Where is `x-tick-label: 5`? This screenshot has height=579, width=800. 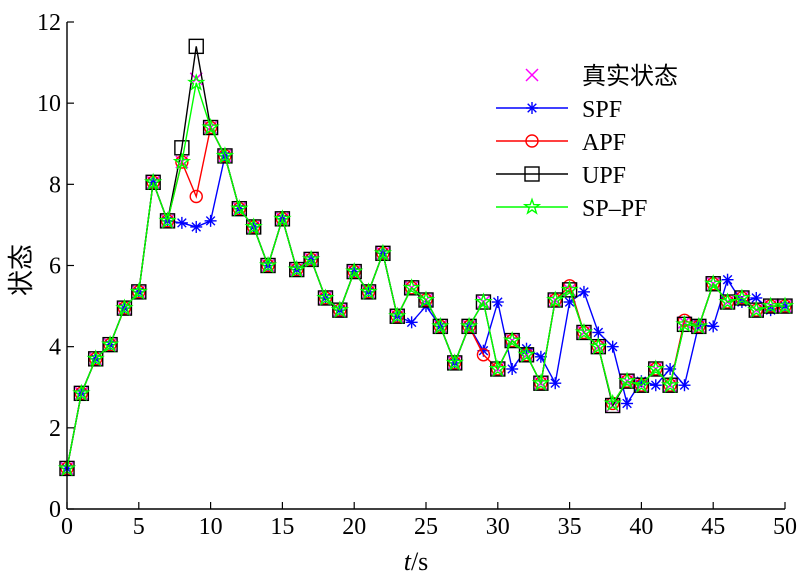 x-tick-label: 5 is located at coordinates (139, 527).